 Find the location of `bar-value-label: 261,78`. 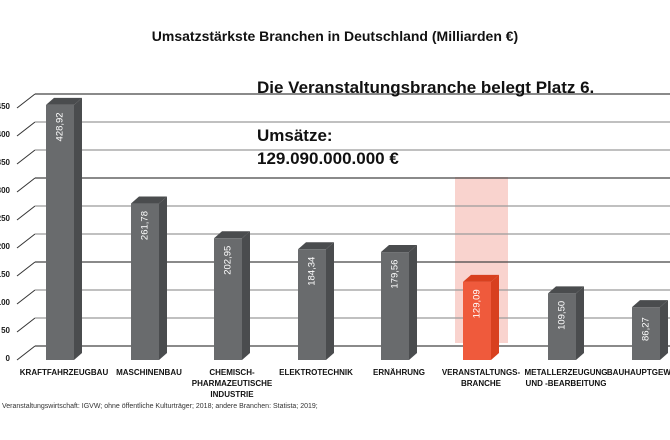

bar-value-label: 261,78 is located at coordinates (145, 225).